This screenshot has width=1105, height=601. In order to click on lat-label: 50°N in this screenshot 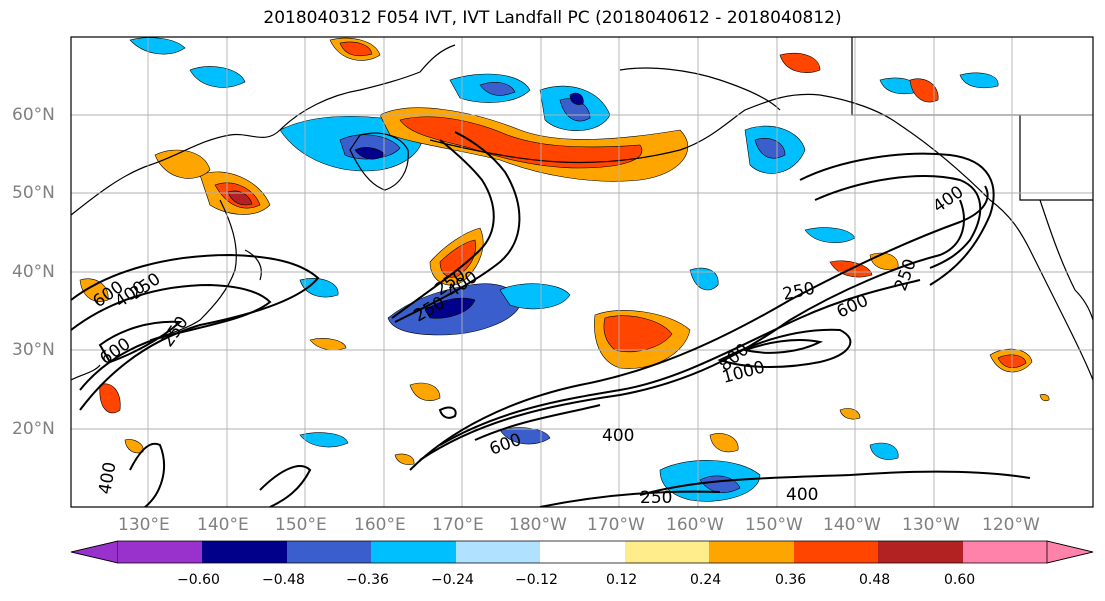, I will do `click(33, 193)`.